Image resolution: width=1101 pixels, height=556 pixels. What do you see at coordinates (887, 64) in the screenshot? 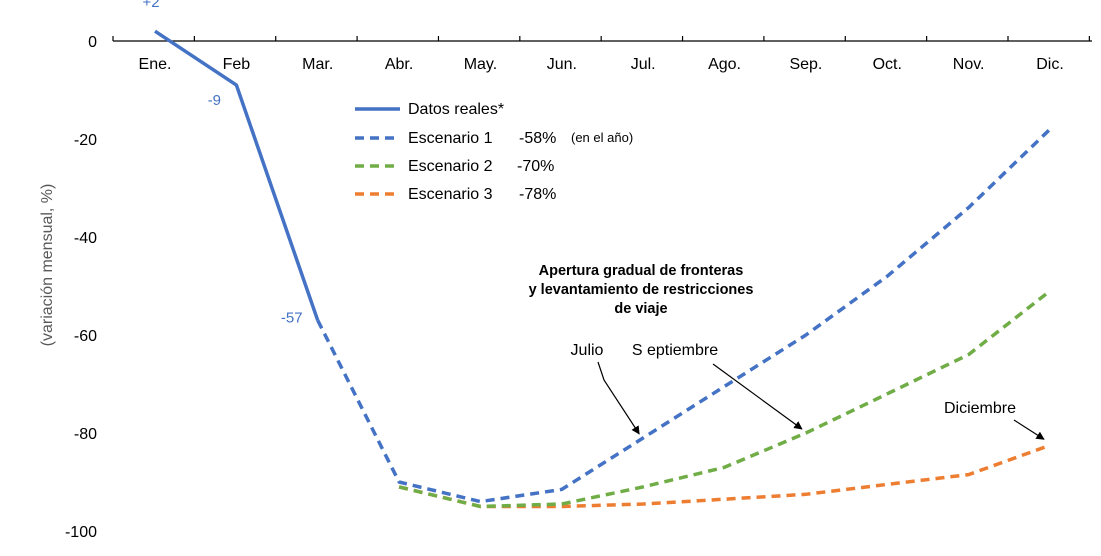
I see `x-tick-label: Oct.` at bounding box center [887, 64].